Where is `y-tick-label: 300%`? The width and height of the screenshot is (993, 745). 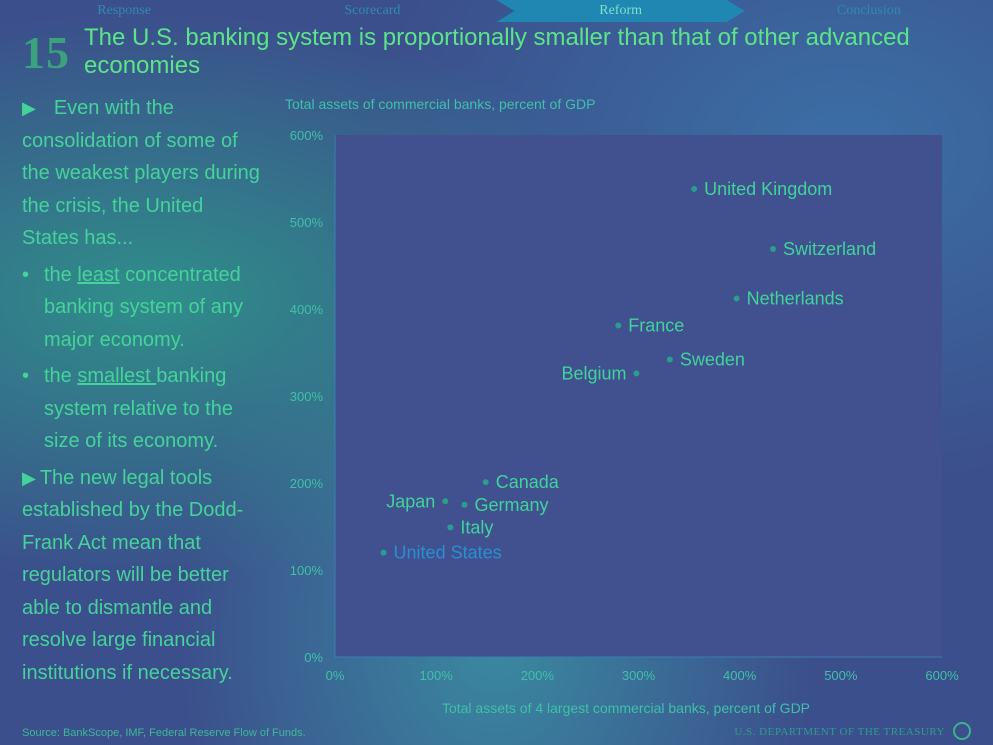 y-tick-label: 300% is located at coordinates (307, 396).